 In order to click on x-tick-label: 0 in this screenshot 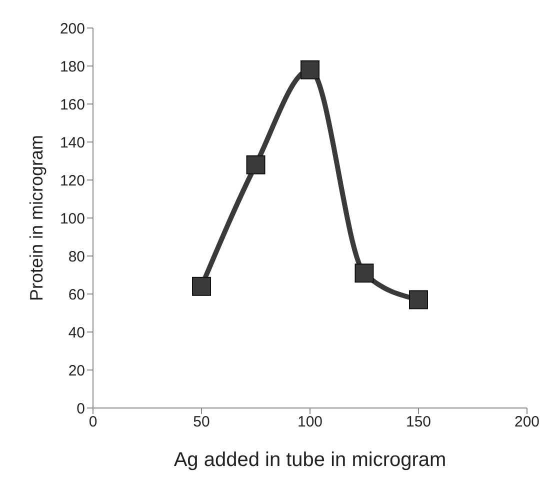, I will do `click(93, 422)`.